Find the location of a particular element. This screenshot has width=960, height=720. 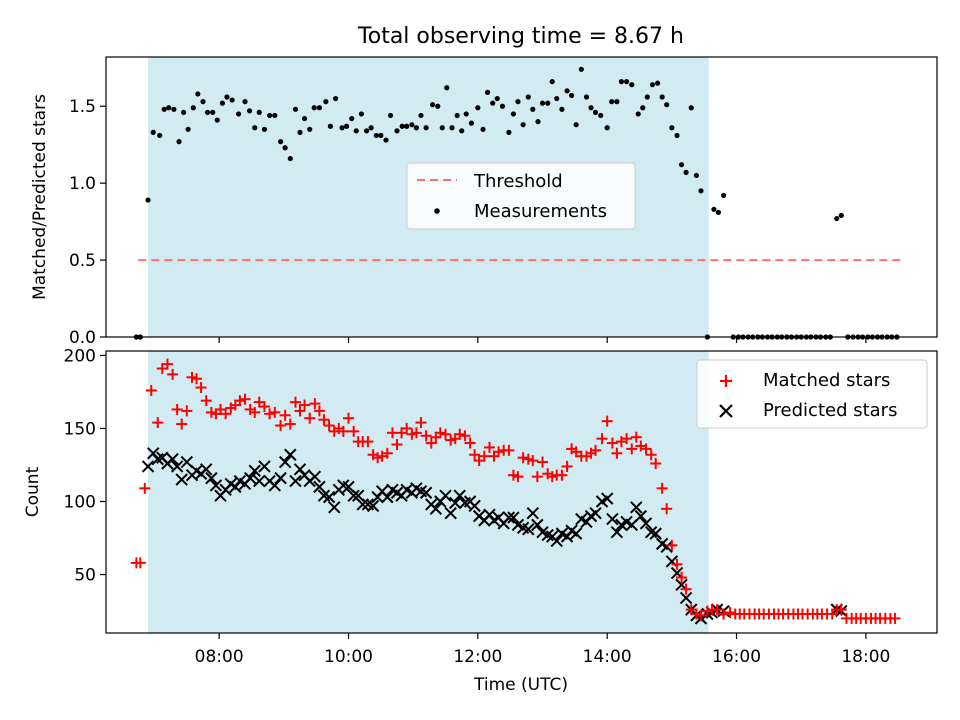

top-ytick-label: 0.0 is located at coordinates (82, 338).